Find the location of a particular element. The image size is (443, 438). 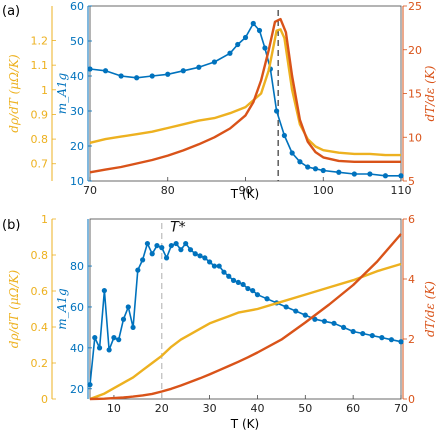

y-tick-label: 50 is located at coordinates (77, 41).